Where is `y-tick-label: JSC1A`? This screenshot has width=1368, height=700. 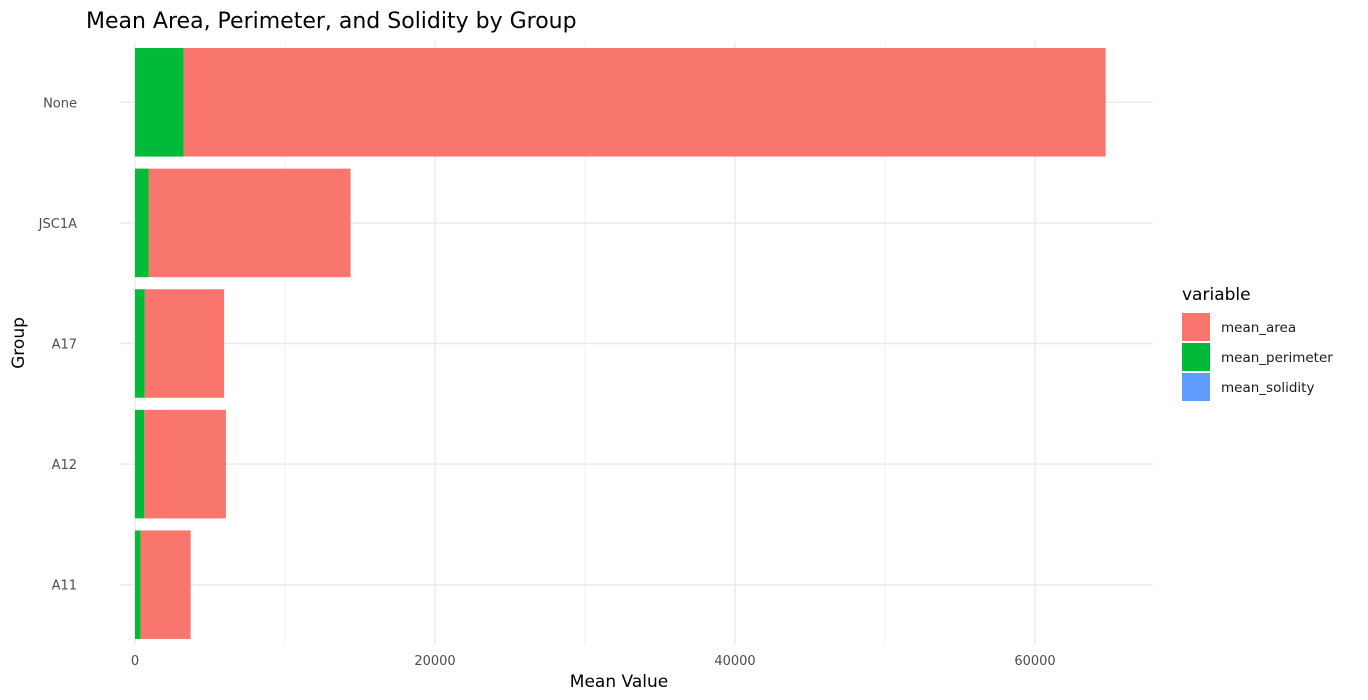 y-tick-label: JSC1A is located at coordinates (57, 224).